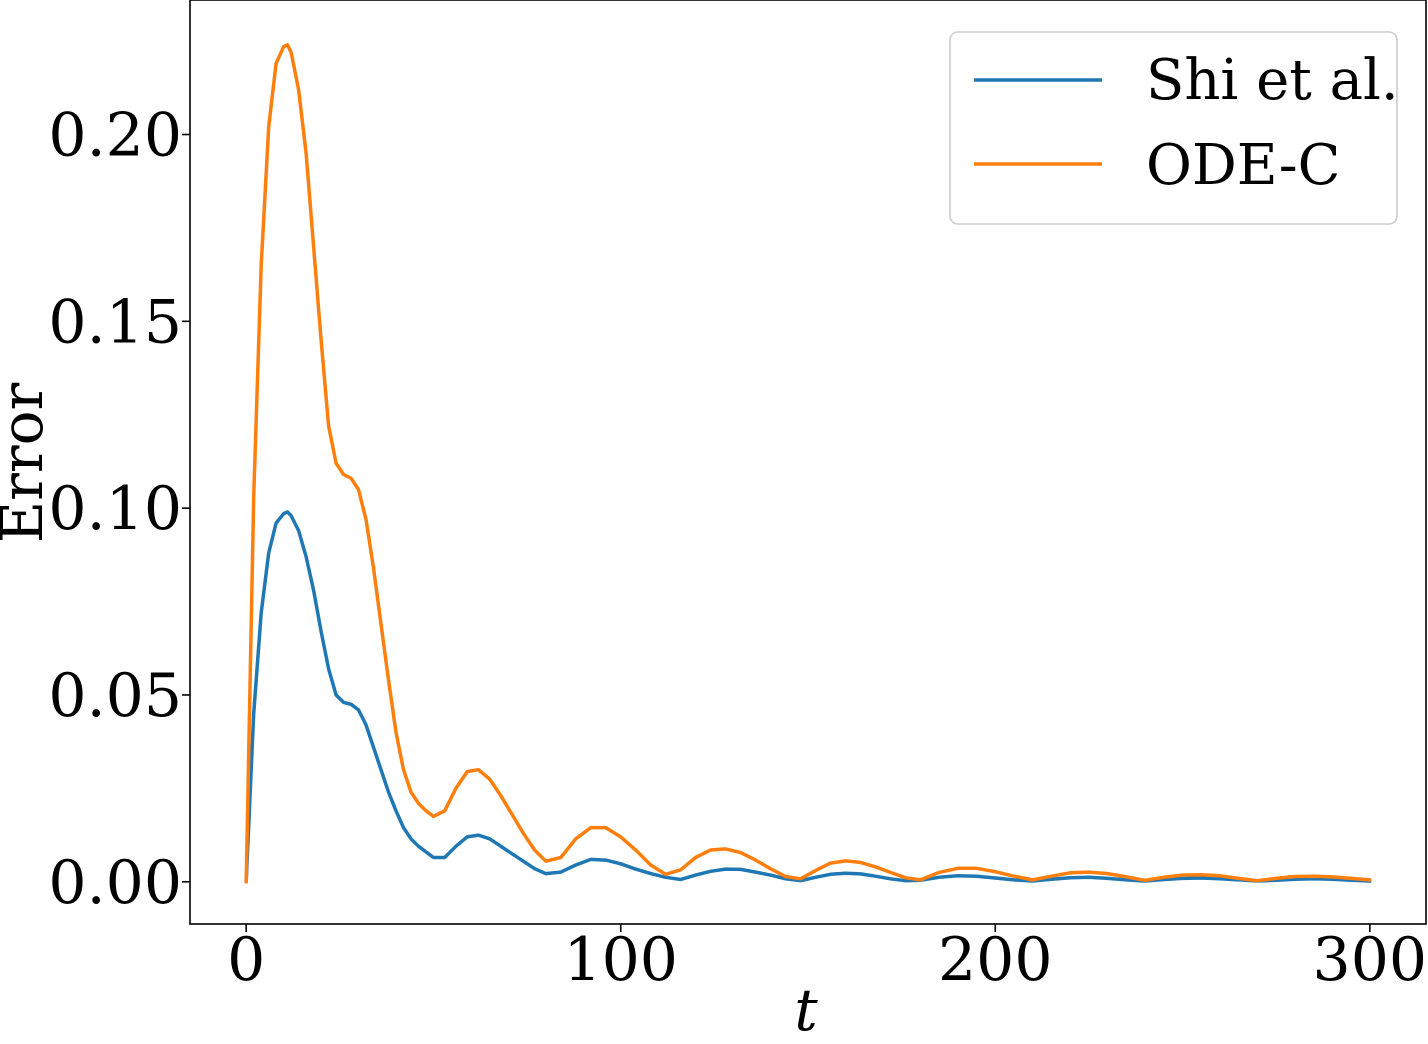 This screenshot has width=1428, height=1044. Describe the element at coordinates (1243, 165) in the screenshot. I see `legend-label-ode-c: ODE-C` at that location.